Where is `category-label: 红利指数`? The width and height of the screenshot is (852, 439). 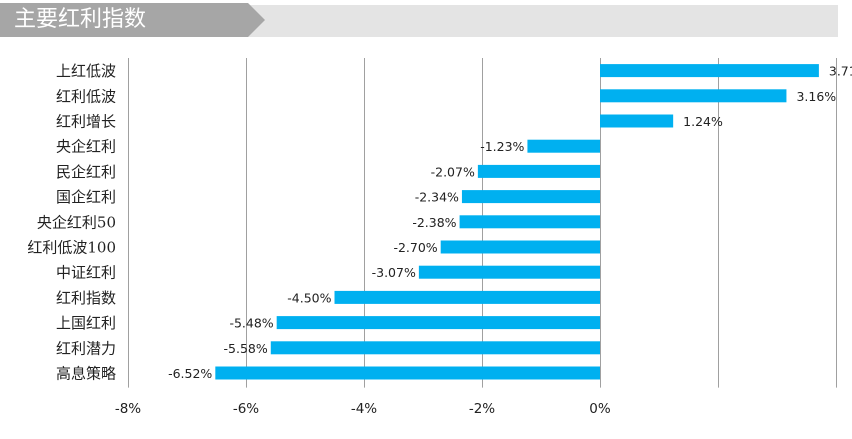 category-label: 红利指数 is located at coordinates (86, 298).